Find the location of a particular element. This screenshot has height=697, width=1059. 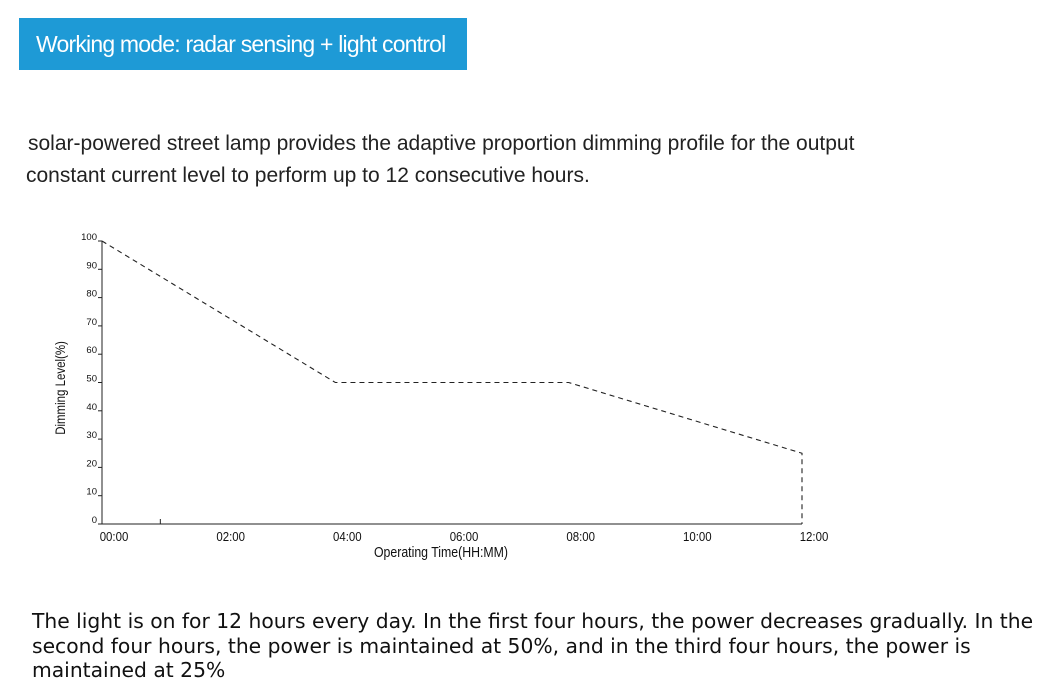

y-tick-label: 40 is located at coordinates (91, 407).